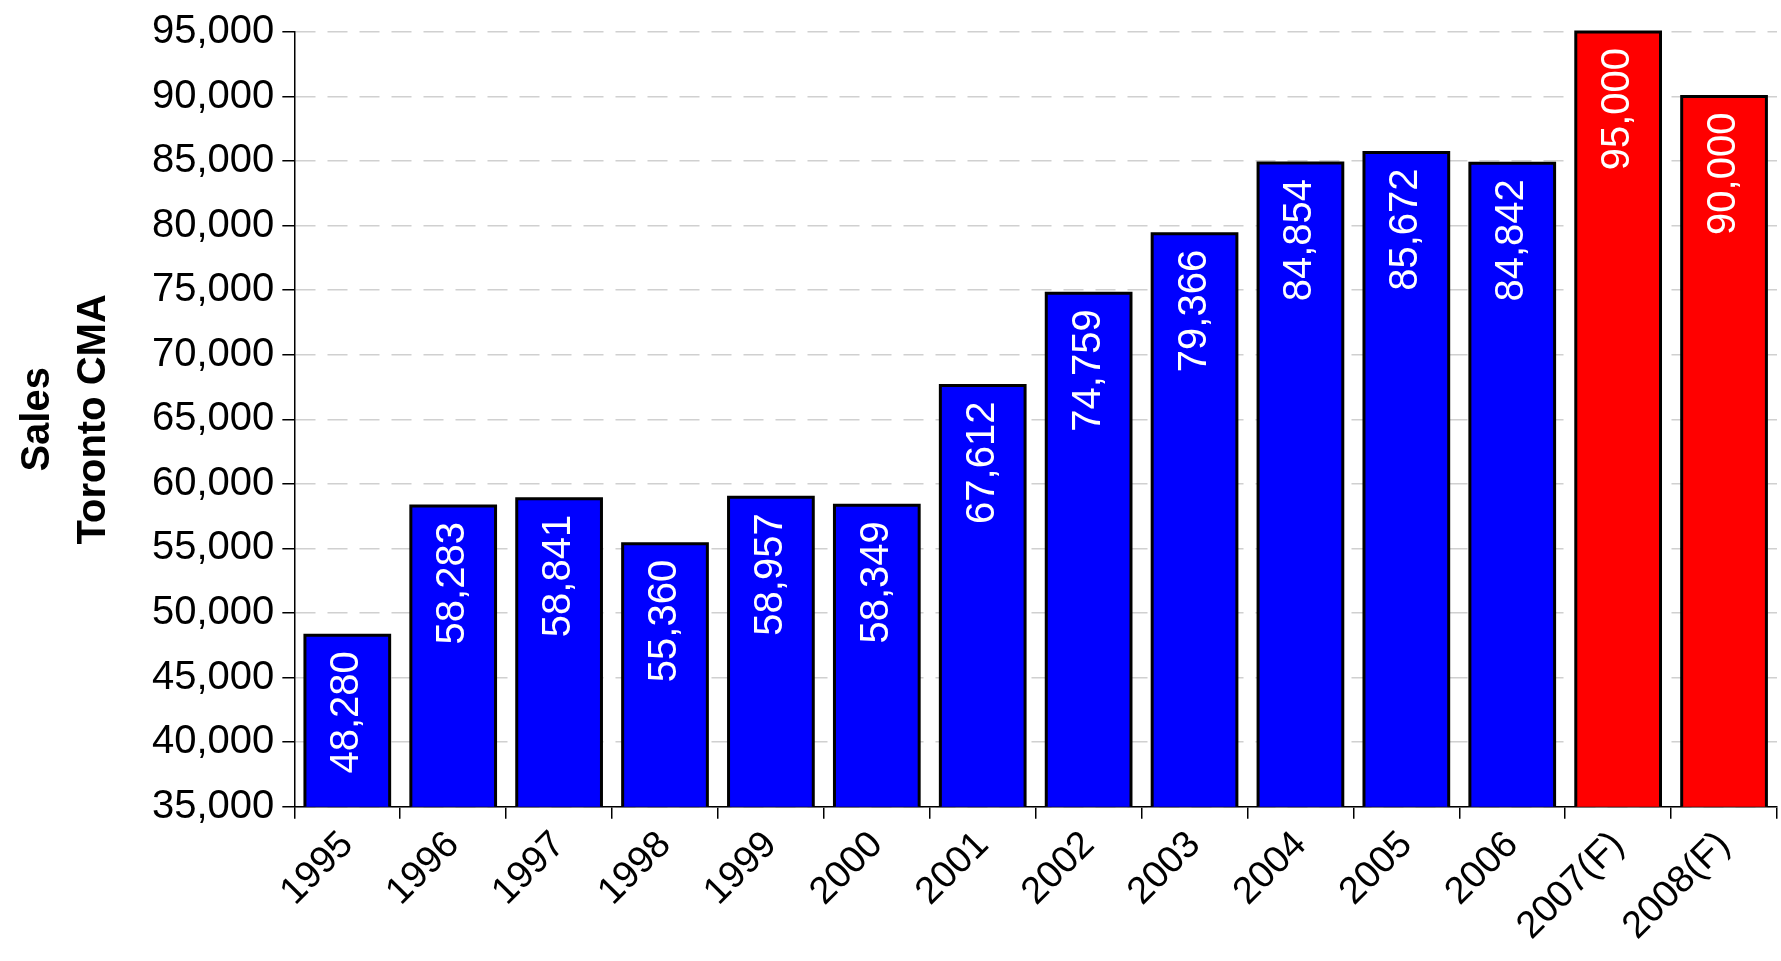  What do you see at coordinates (1615, 109) in the screenshot?
I see `data-label: 95,000` at bounding box center [1615, 109].